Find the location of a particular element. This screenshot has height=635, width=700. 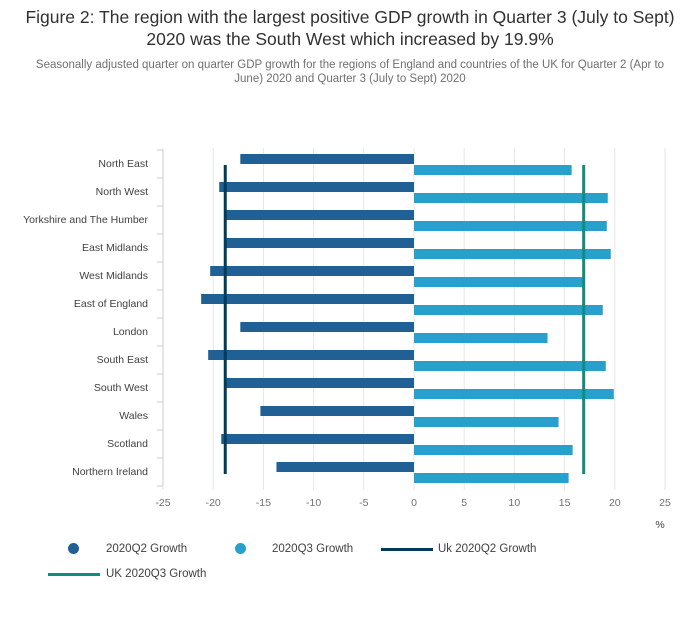

x-tick-label: 15 is located at coordinates (565, 503).